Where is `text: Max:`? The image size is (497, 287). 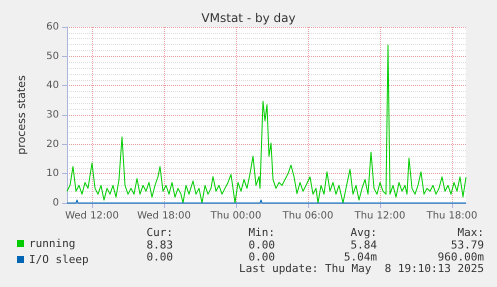 text: Max: is located at coordinates (471, 232).